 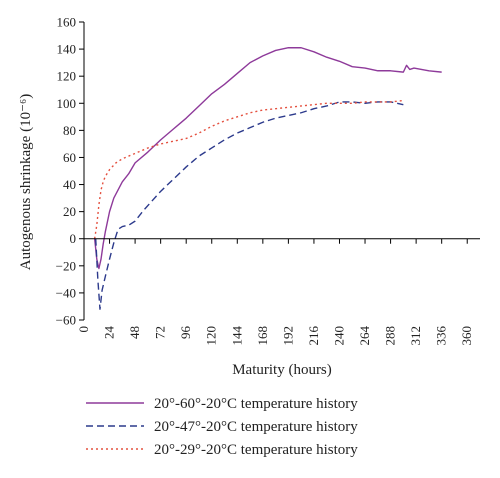 What do you see at coordinates (390, 336) in the screenshot?
I see `x-tick-label: 288` at bounding box center [390, 336].